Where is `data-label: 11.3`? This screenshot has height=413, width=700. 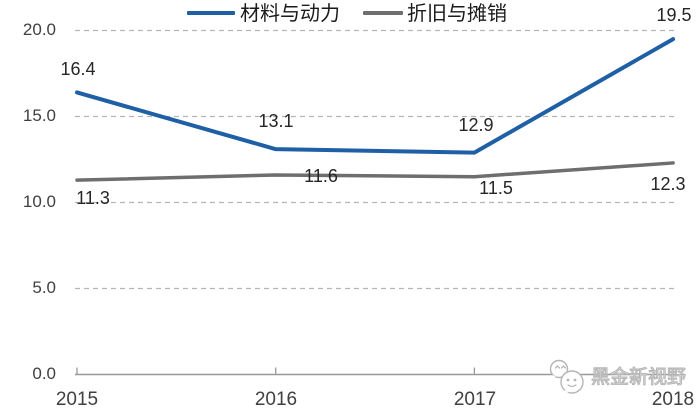
data-label: 11.3 is located at coordinates (93, 198).